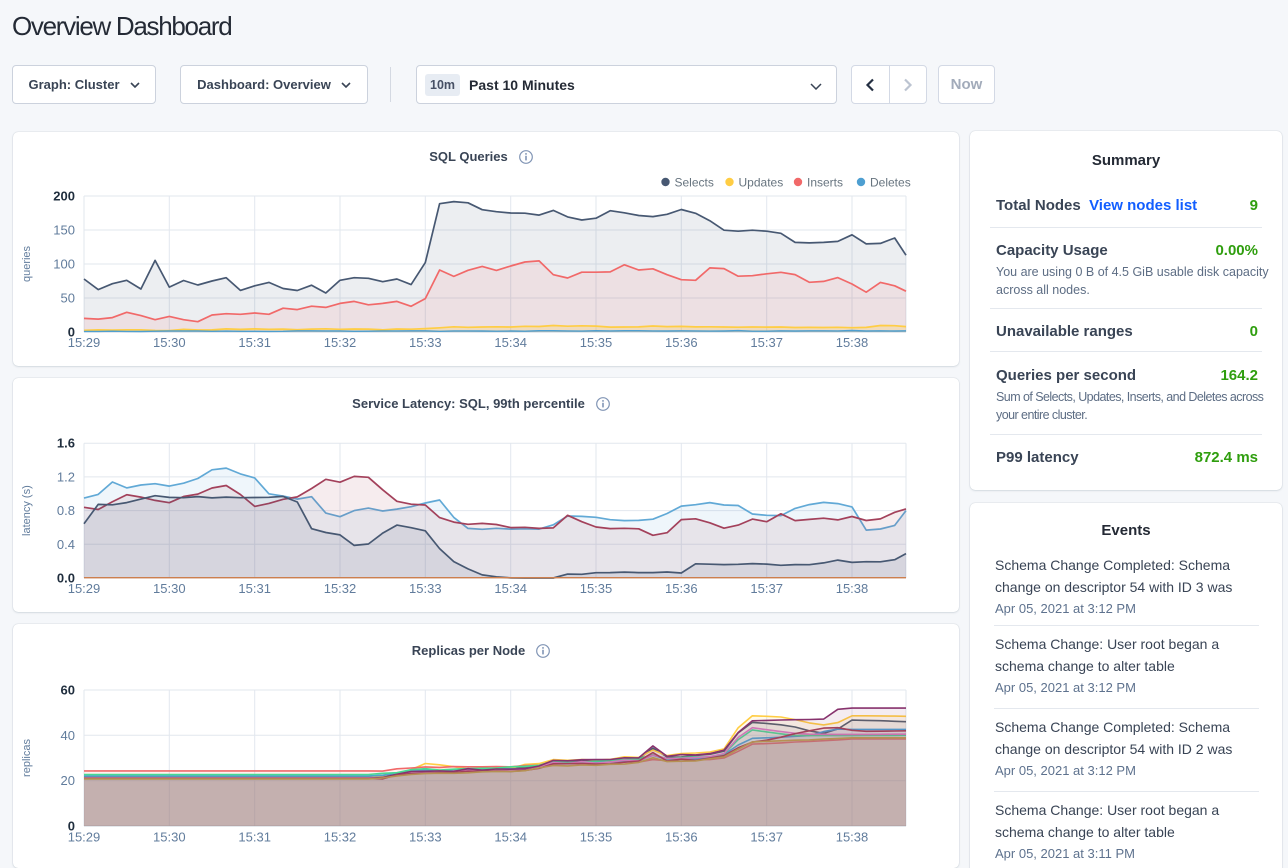 The width and height of the screenshot is (1288, 868). What do you see at coordinates (27, 510) in the screenshot?
I see `svg-text: latency (s)` at bounding box center [27, 510].